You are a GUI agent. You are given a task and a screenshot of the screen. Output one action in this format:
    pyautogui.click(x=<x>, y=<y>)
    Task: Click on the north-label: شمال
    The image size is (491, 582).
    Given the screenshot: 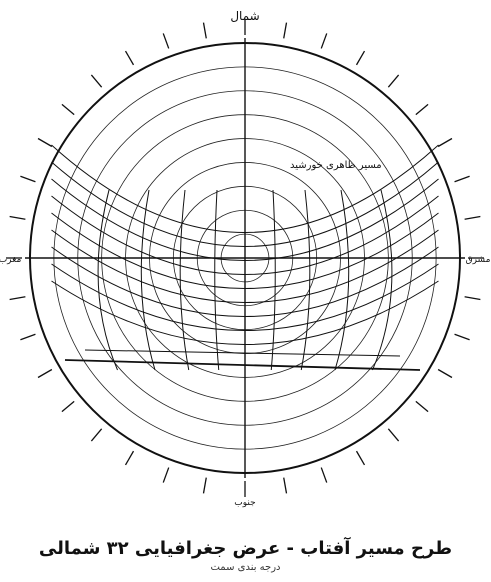 What is the action you would take?
    pyautogui.click(x=244, y=16)
    